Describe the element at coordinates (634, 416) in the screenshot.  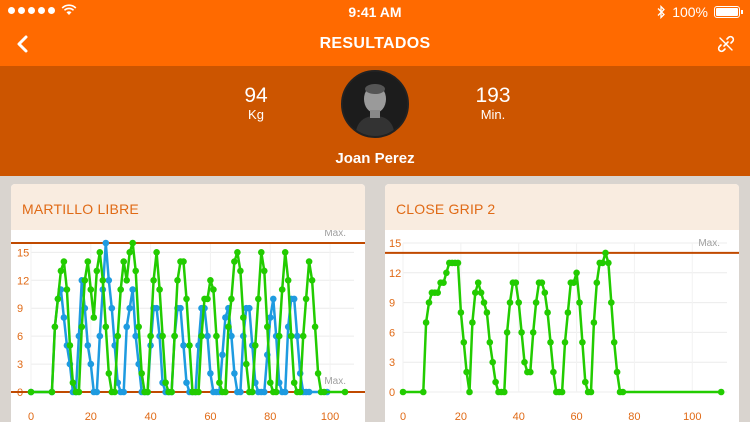
I see `x-tick-label: 80` at that location.